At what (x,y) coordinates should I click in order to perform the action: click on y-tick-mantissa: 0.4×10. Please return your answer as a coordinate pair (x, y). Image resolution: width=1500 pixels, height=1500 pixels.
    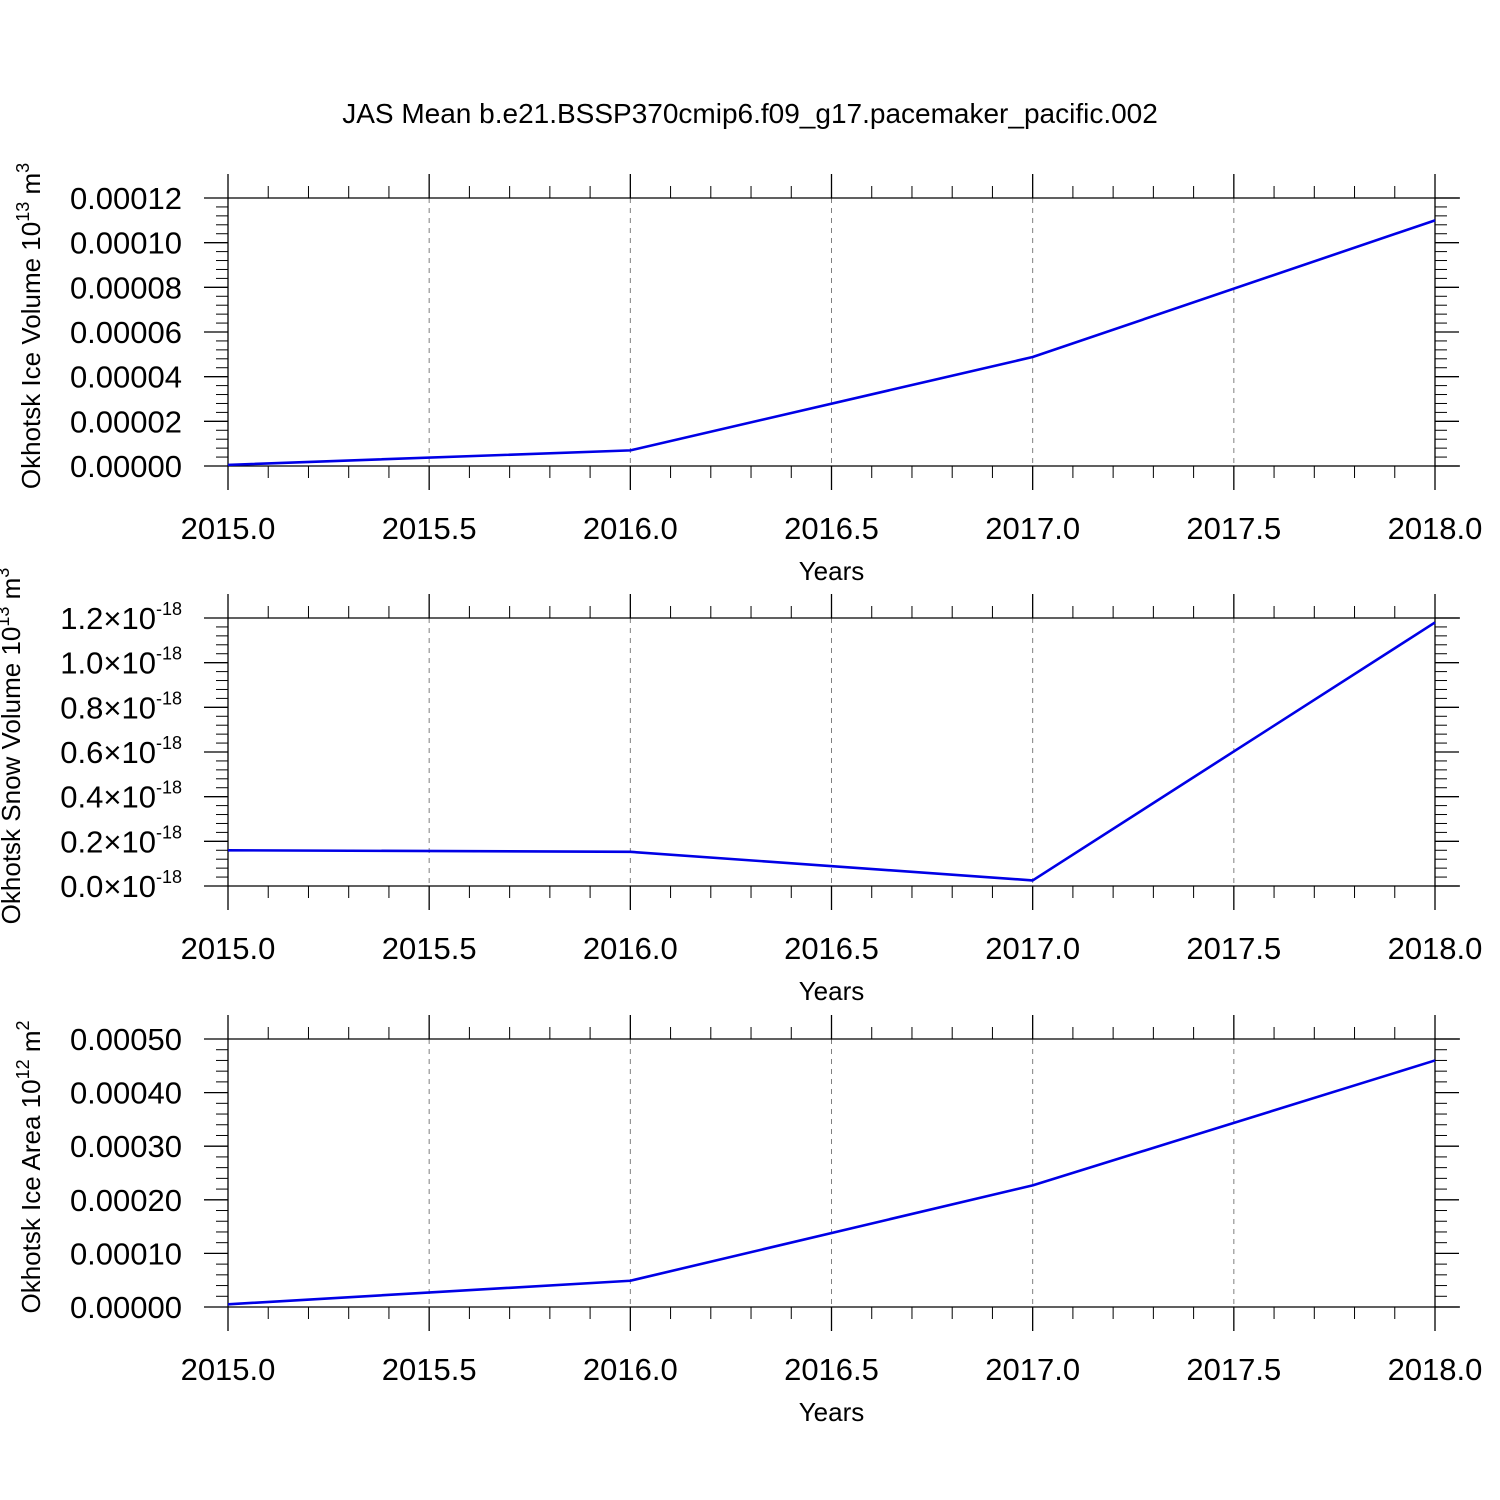
    Looking at the image, I should click on (108, 797).